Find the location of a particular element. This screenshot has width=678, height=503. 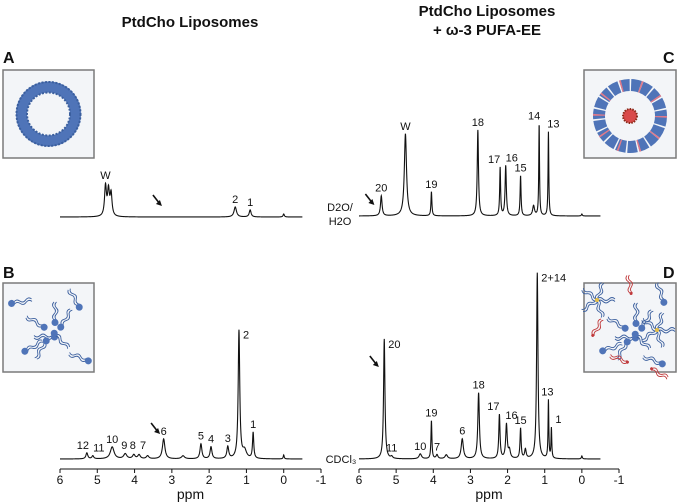

peak-label: 5 is located at coordinates (201, 437).